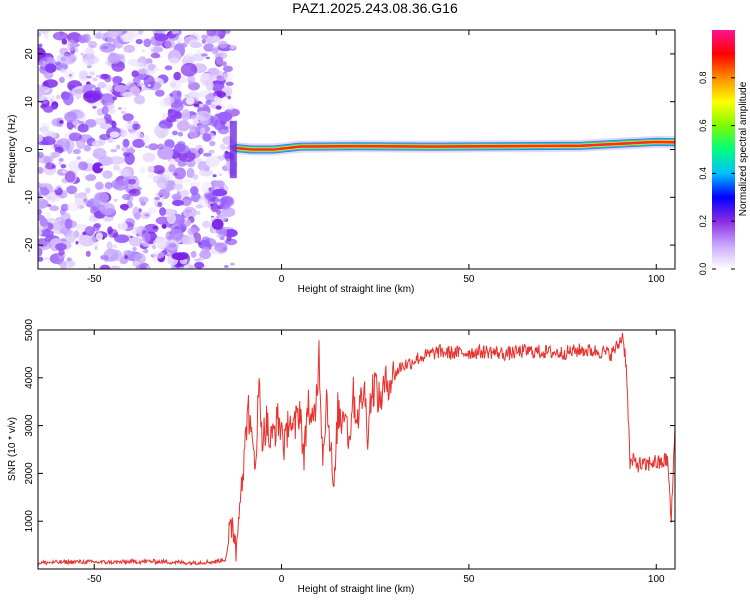 Image resolution: width=750 pixels, height=600 pixels. I want to click on y-tick-label: 2000, so click(29, 473).